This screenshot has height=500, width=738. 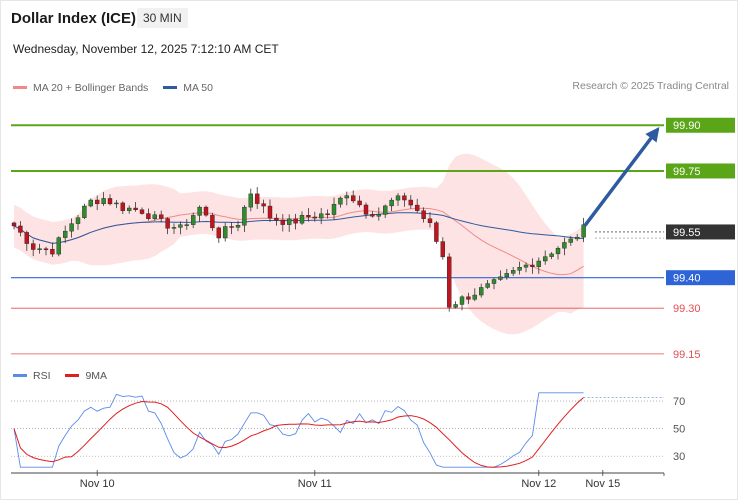 What do you see at coordinates (650, 86) in the screenshot?
I see `research-credit: Research © 2025 Trading Central` at bounding box center [650, 86].